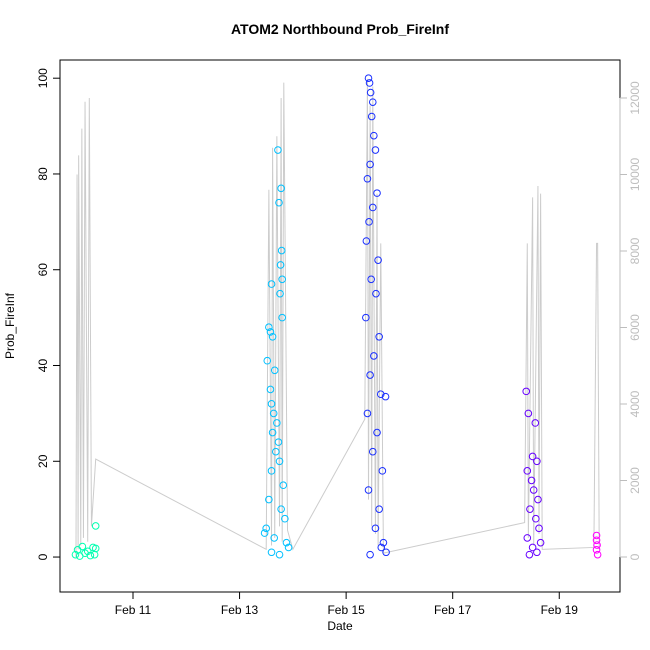 The width and height of the screenshot is (650, 650). I want to click on y2-tick-label: 0, so click(635, 556).